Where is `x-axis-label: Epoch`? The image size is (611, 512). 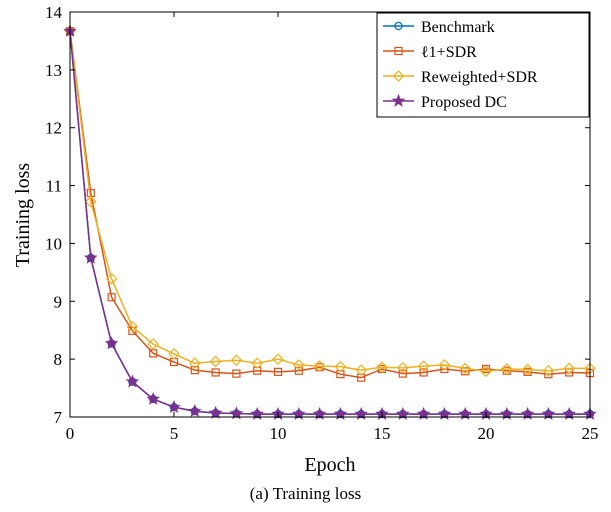
x-axis-label: Epoch is located at coordinates (329, 465).